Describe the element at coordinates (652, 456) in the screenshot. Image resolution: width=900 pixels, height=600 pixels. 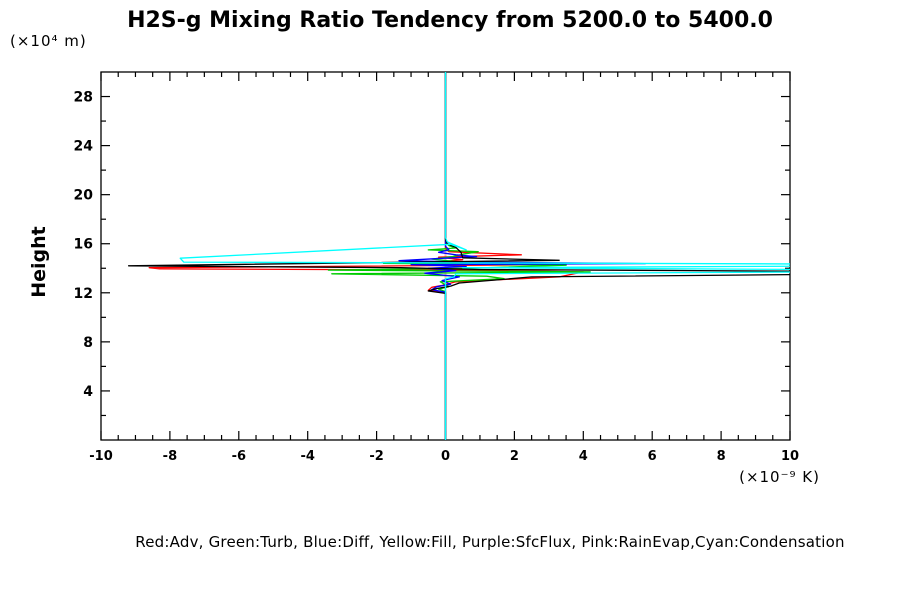
I see `svg-text: 6` at that location.